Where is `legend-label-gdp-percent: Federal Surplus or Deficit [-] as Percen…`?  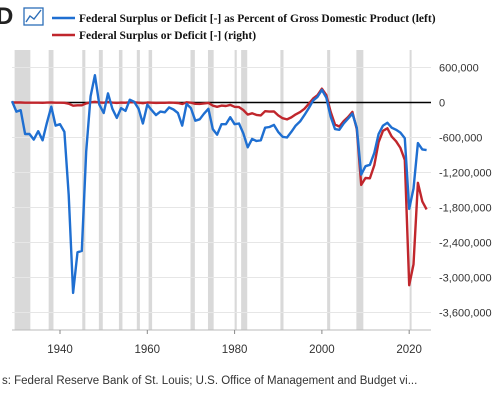 legend-label-gdp-percent: Federal Surplus or Deficit [-] as Percen… is located at coordinates (257, 19).